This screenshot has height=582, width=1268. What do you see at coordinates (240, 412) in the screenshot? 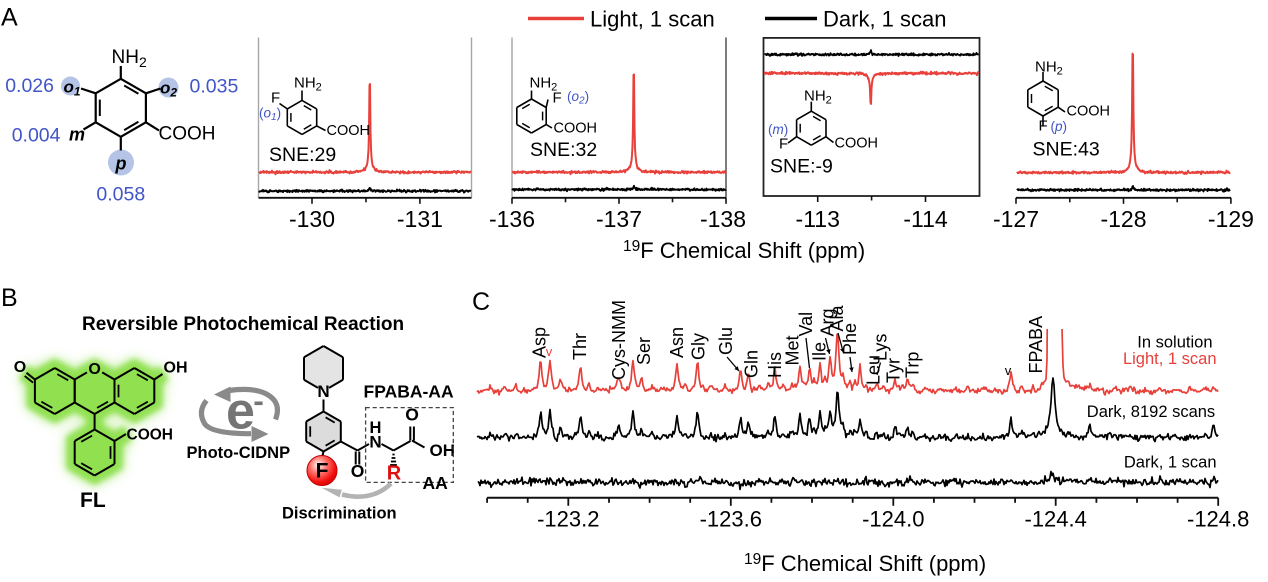
I see `svg-text: e` at bounding box center [240, 412].